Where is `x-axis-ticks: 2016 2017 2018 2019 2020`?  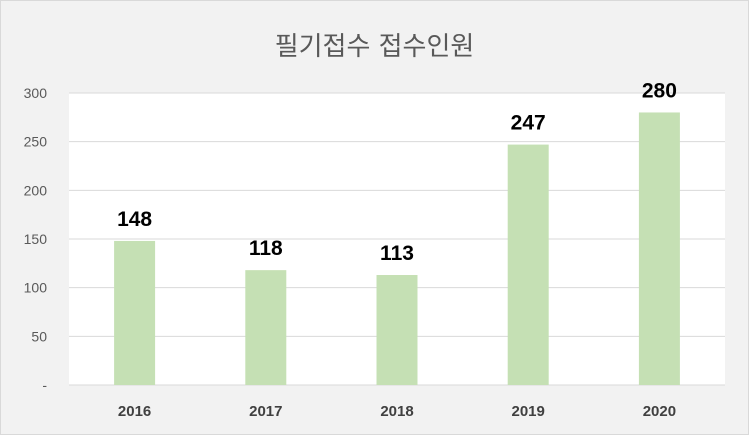 x-axis-ticks: 2016 2017 2018 2019 2020 is located at coordinates (397, 411).